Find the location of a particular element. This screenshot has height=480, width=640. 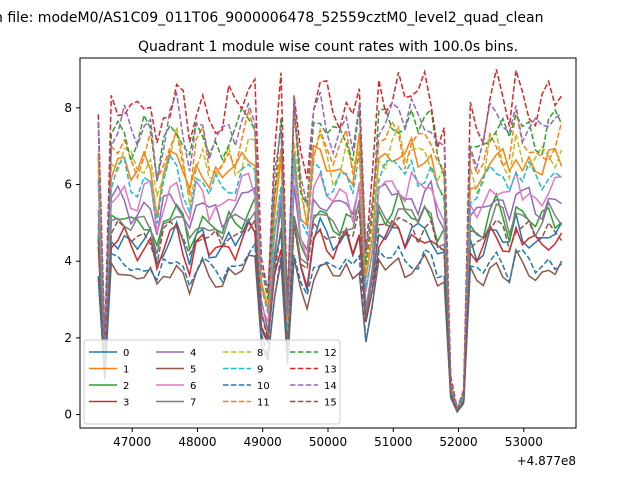

legend is located at coordinates (212, 382).